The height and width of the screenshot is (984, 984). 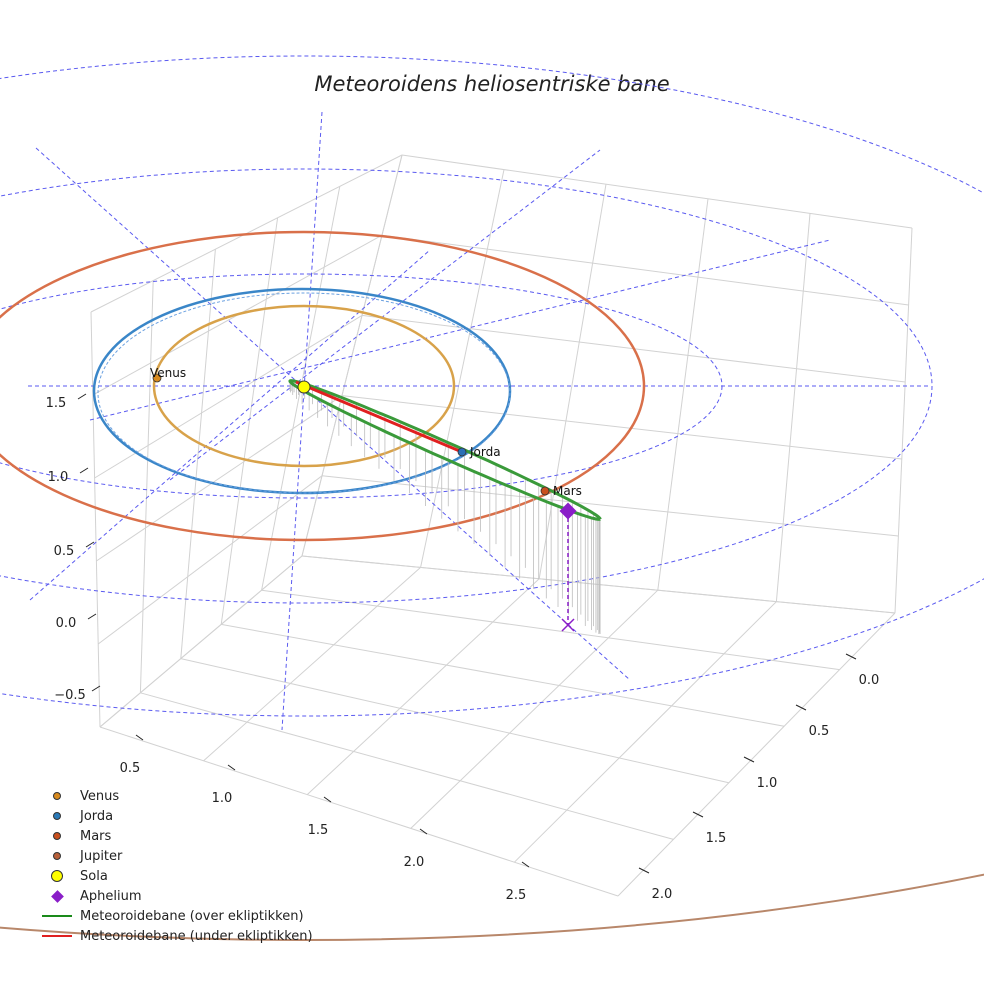 I want to click on y-tick-label: 0.5, so click(x=819, y=731).